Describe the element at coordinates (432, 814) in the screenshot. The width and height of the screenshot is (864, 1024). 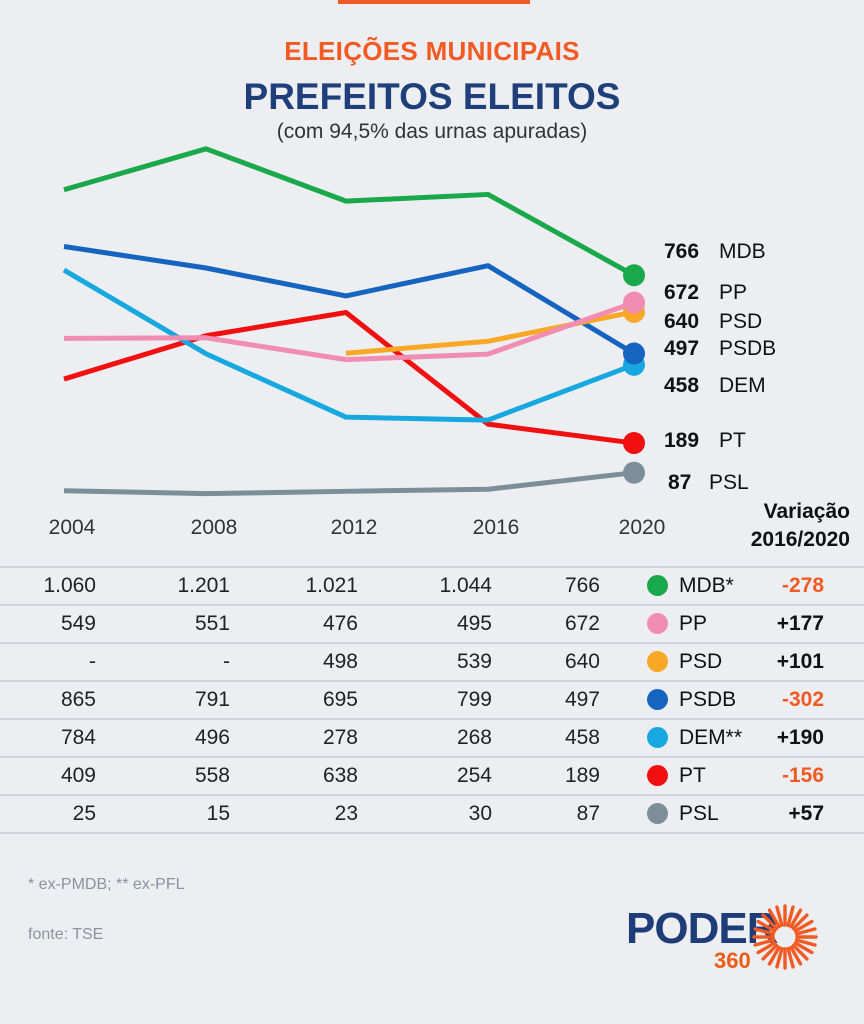
I see `table-row: 25 15 23 30 87 PSL +57` at that location.